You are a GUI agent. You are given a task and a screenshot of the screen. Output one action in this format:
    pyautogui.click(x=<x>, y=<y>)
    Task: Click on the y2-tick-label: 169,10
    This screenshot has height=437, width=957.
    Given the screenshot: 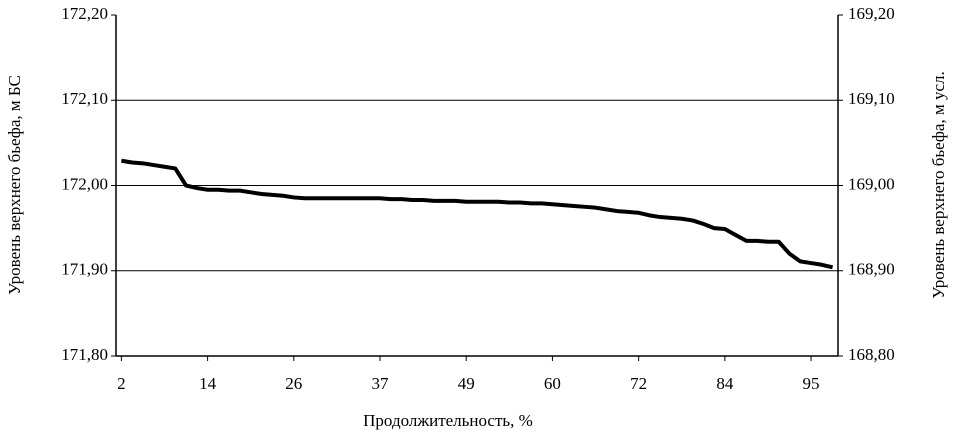 What is the action you would take?
    pyautogui.click(x=871, y=98)
    